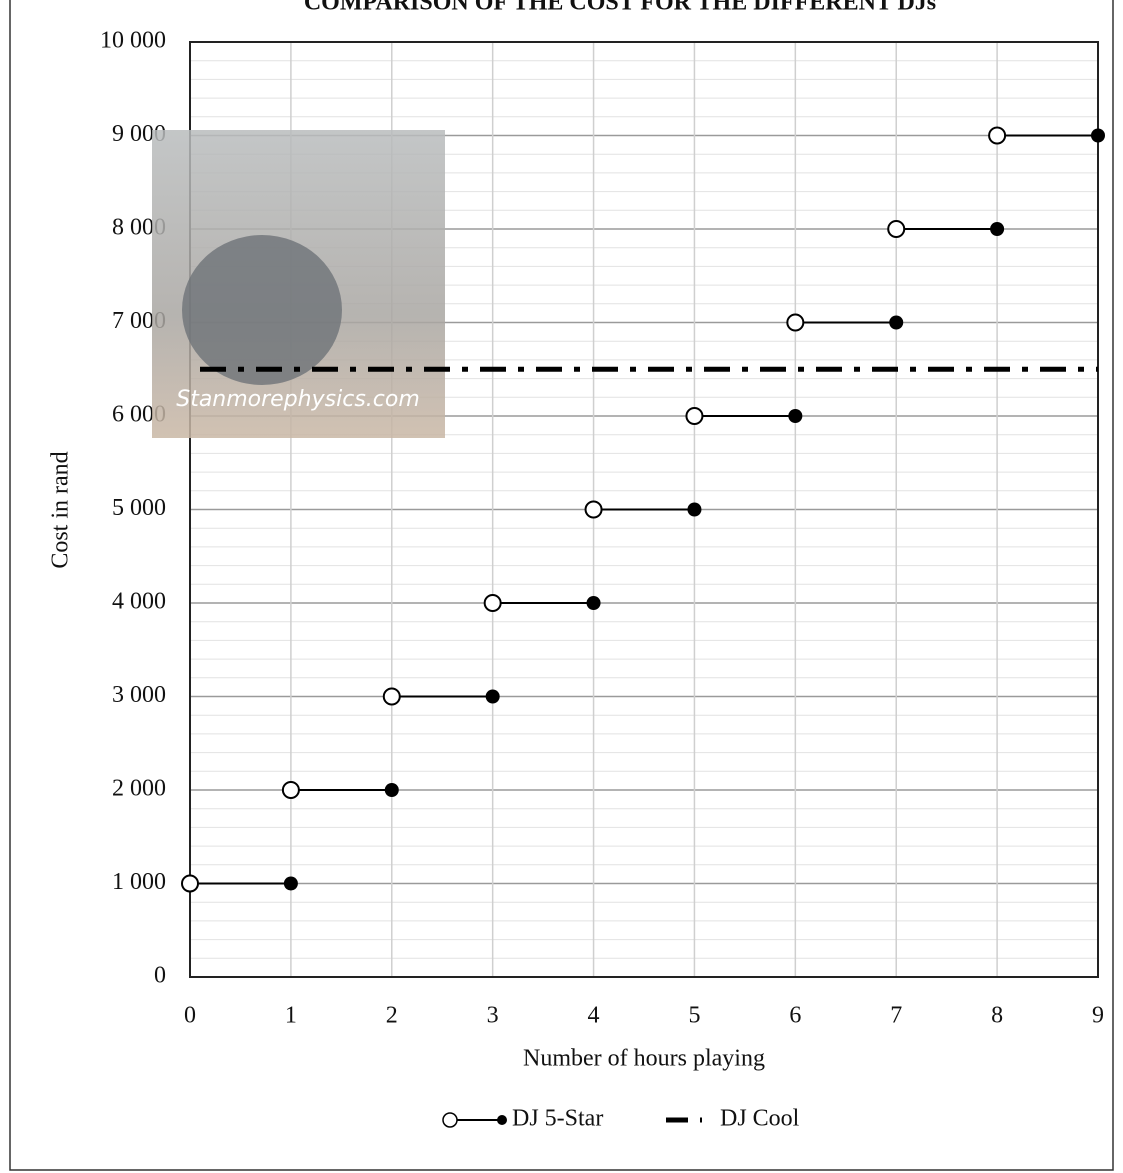 The width and height of the screenshot is (1123, 1173). Describe the element at coordinates (61, 509) in the screenshot. I see `y-axis-label: Cost in rand` at that location.